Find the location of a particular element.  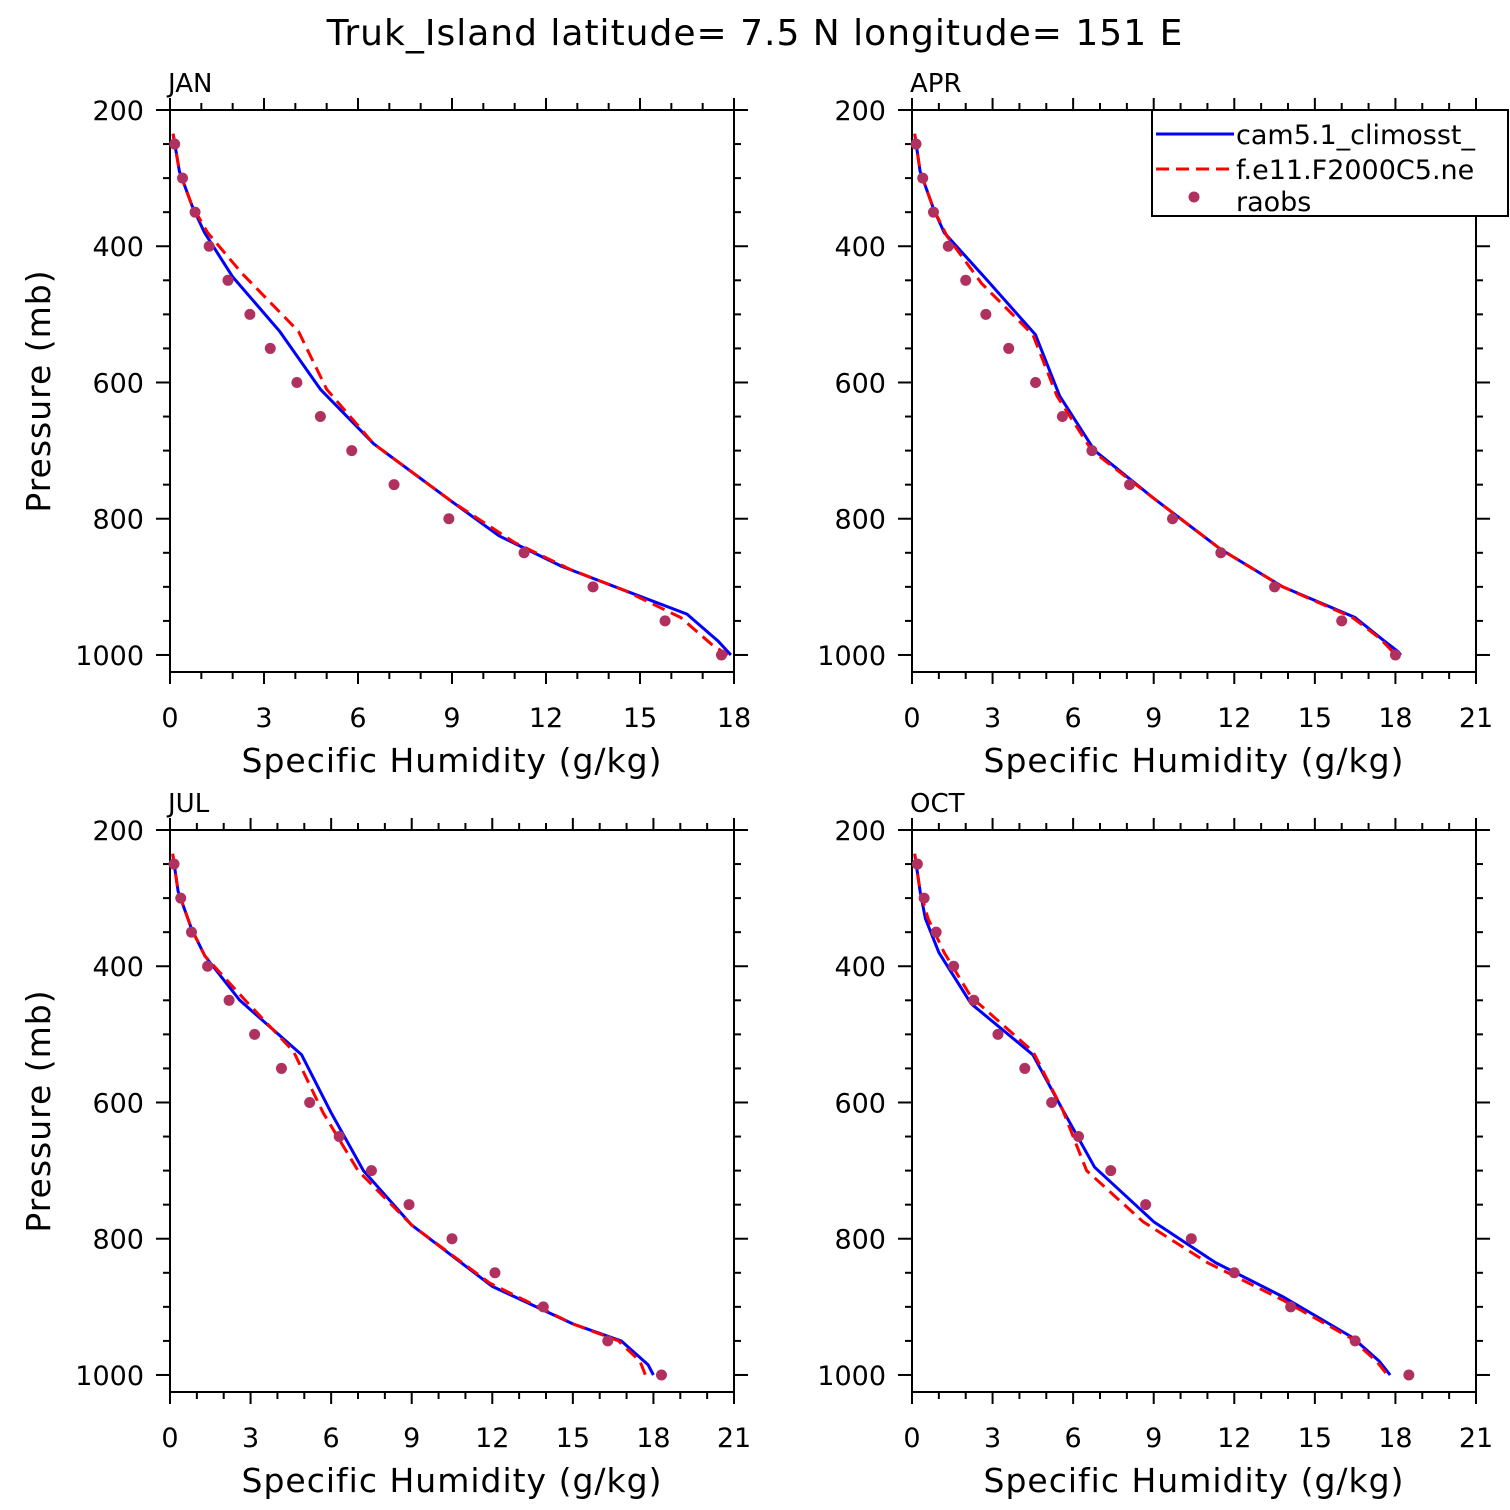

panel-title: JAN is located at coordinates (189, 84).